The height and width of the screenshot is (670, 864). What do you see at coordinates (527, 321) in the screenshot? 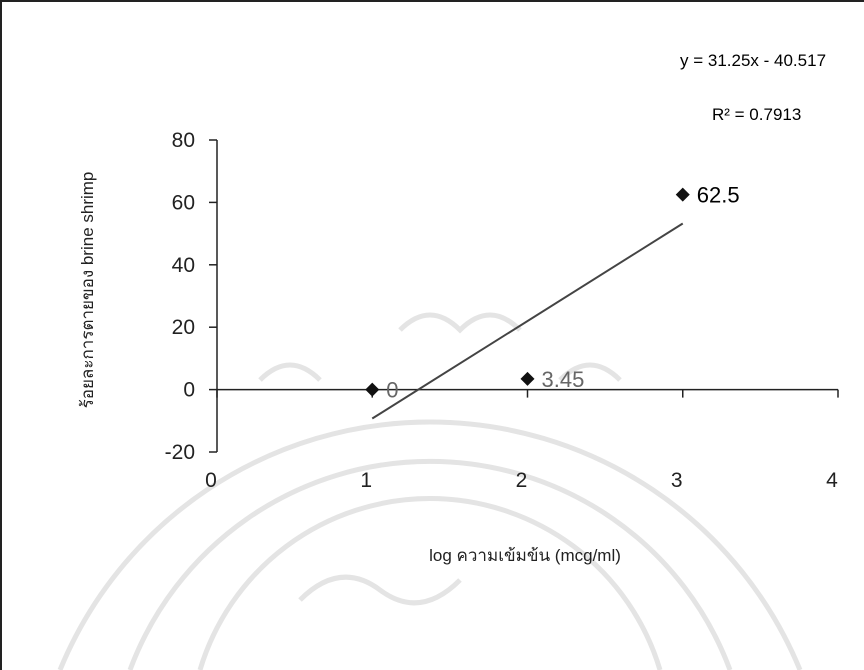
I see `trendline` at bounding box center [527, 321].